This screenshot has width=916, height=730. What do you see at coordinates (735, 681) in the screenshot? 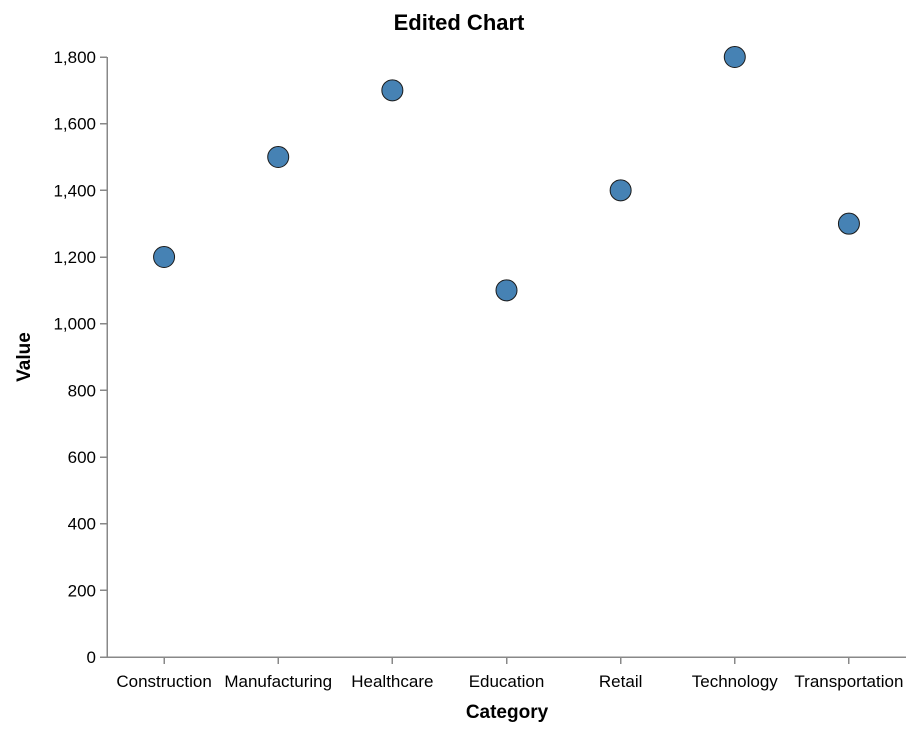
I see `x-tick-label: Technology` at bounding box center [735, 681].